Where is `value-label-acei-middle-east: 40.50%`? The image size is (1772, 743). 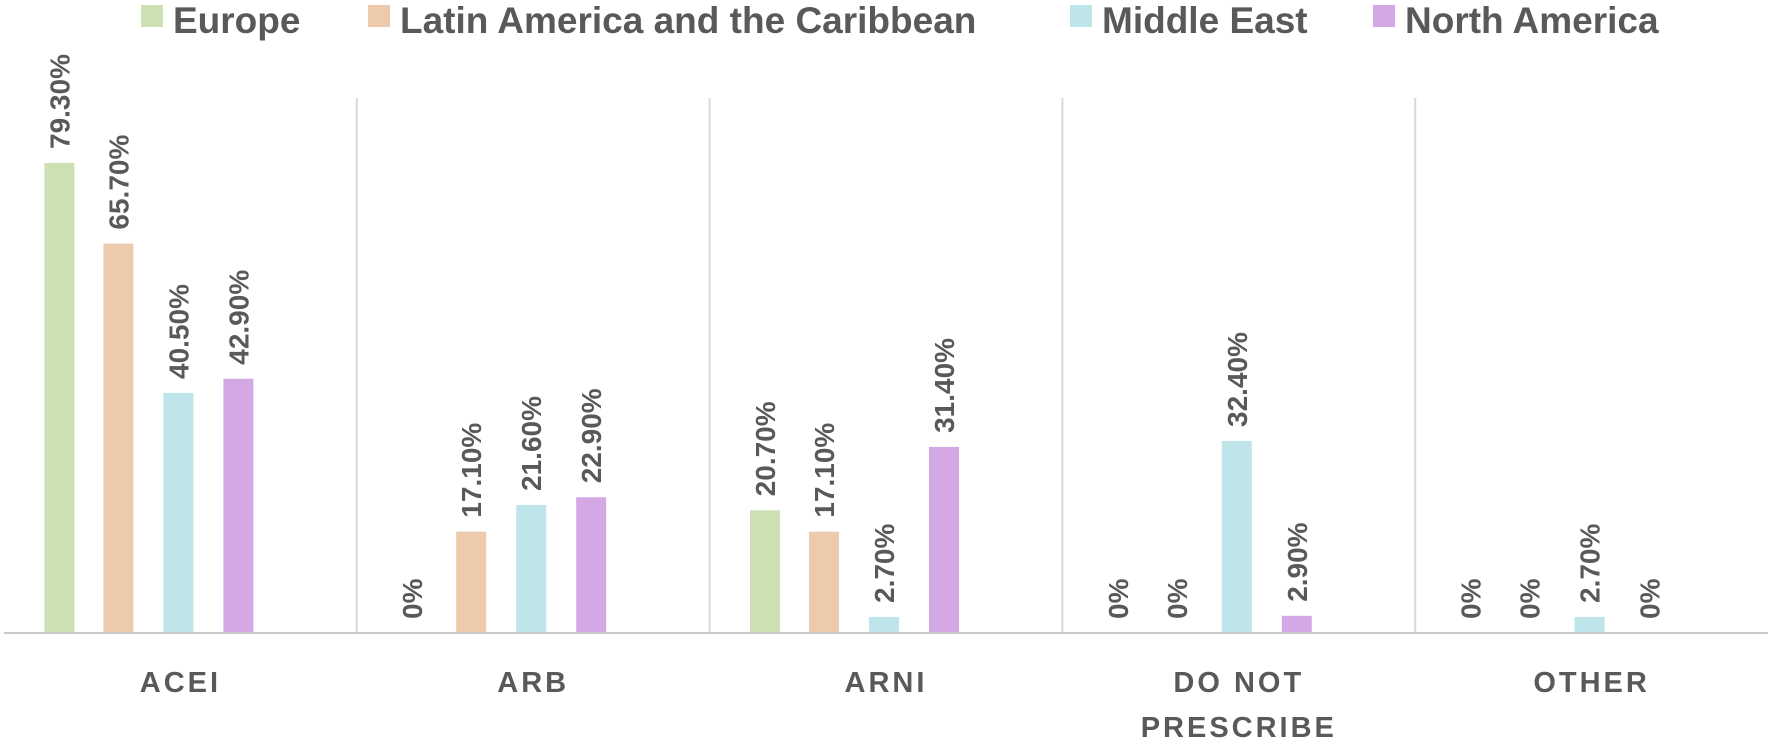
value-label-acei-middle-east: 40.50% is located at coordinates (178, 331).